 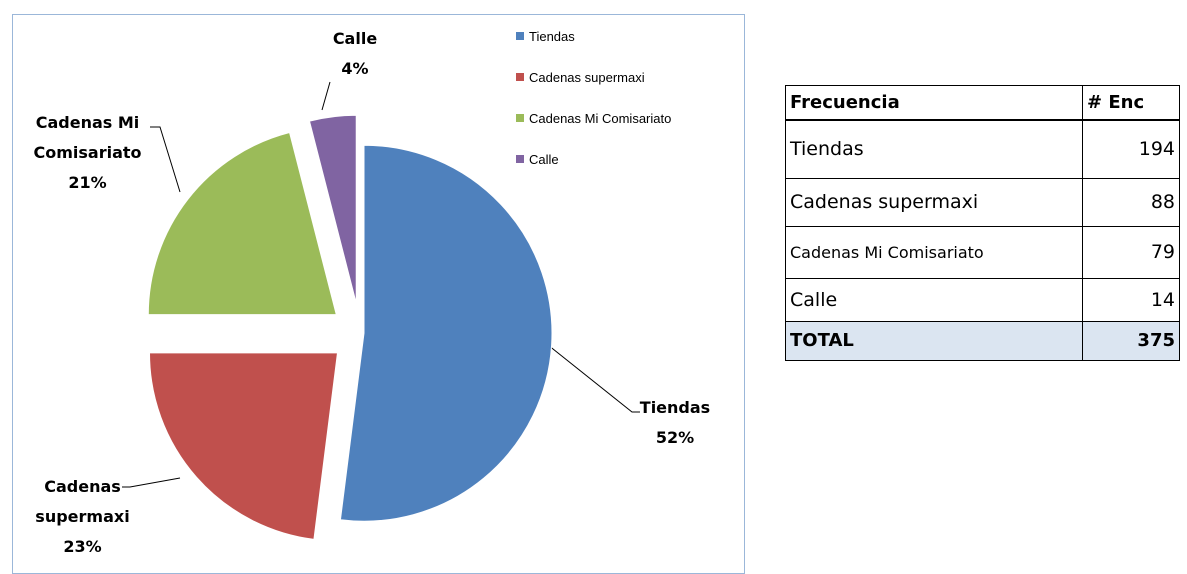 I want to click on legend-label: Cadenas Mi Comisariato, so click(x=600, y=118).